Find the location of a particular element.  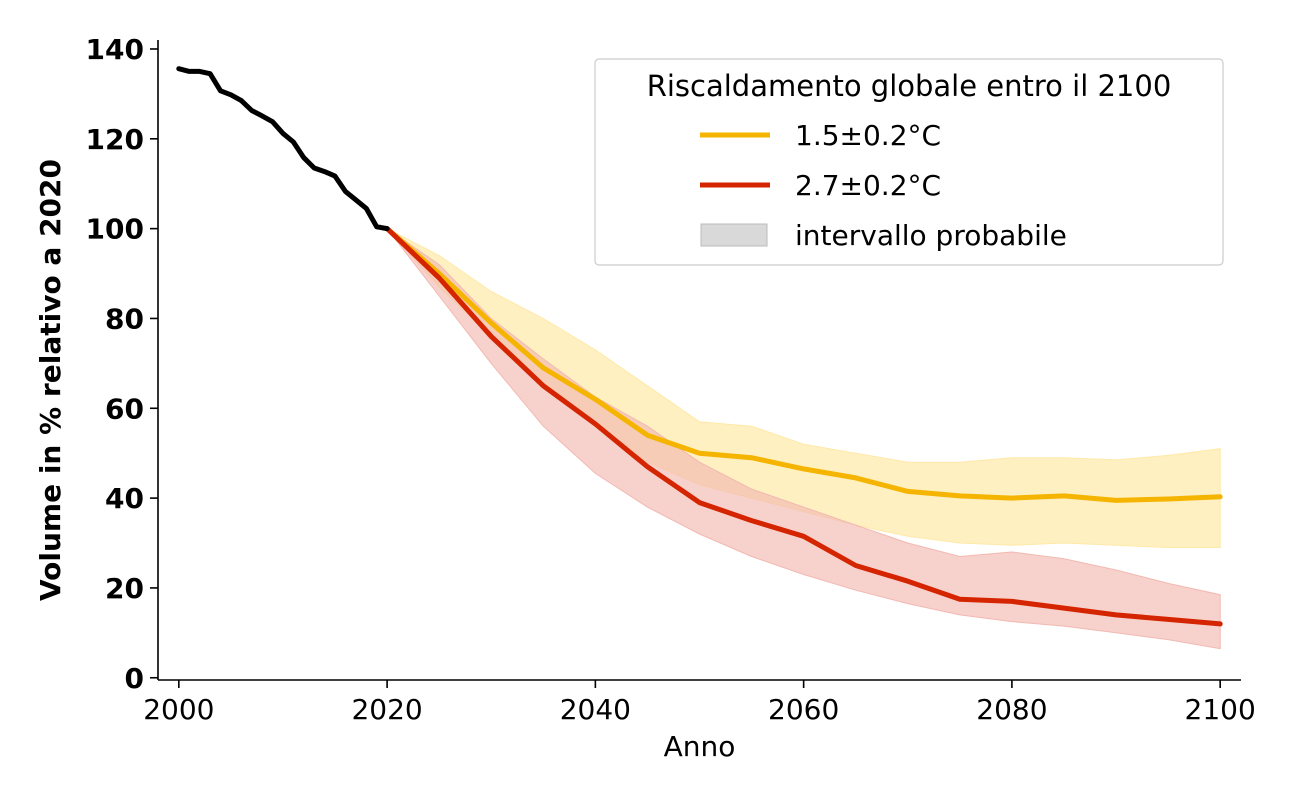

legend-swatch-likely-range is located at coordinates (734, 235).